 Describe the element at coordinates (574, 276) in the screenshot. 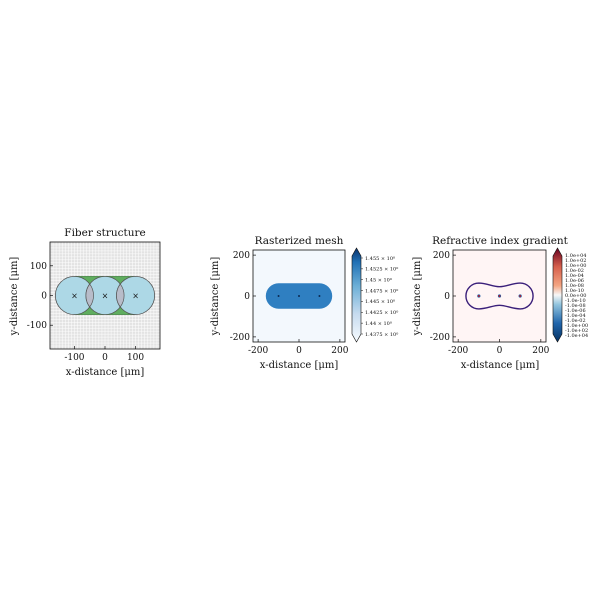

I see `colorbar-label: 1.0e-04` at that location.